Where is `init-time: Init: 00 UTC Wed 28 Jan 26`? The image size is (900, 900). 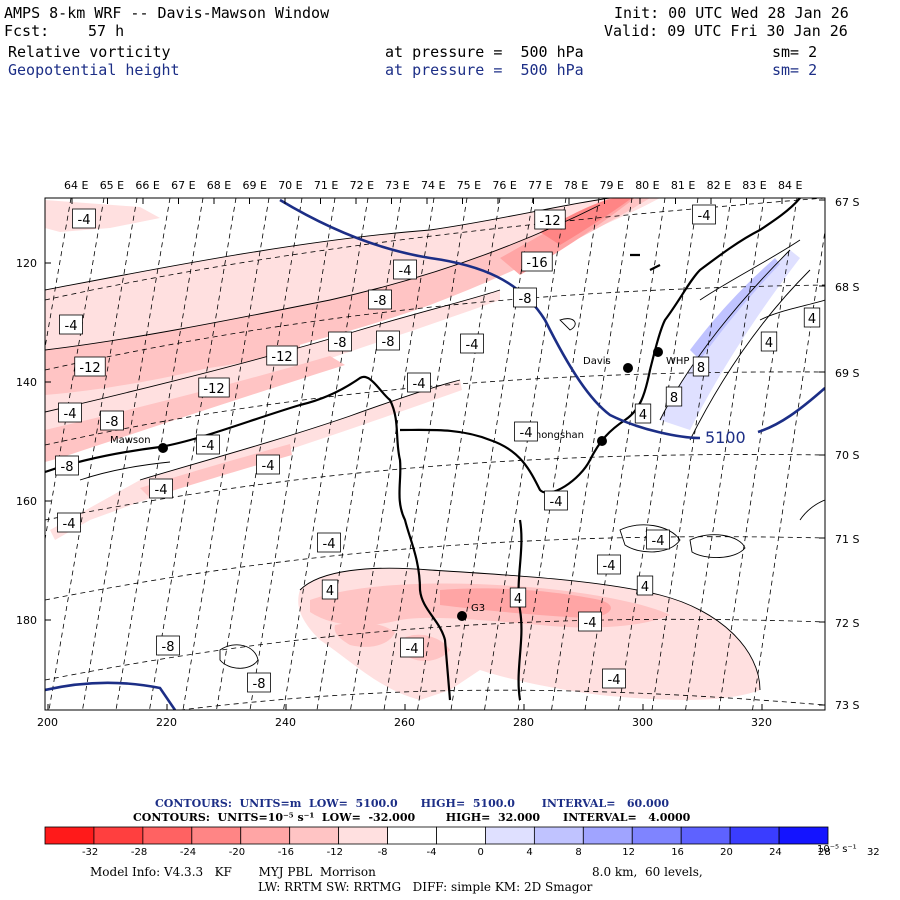 init-time: Init: 00 UTC Wed 28 Jan 26 is located at coordinates (731, 13).